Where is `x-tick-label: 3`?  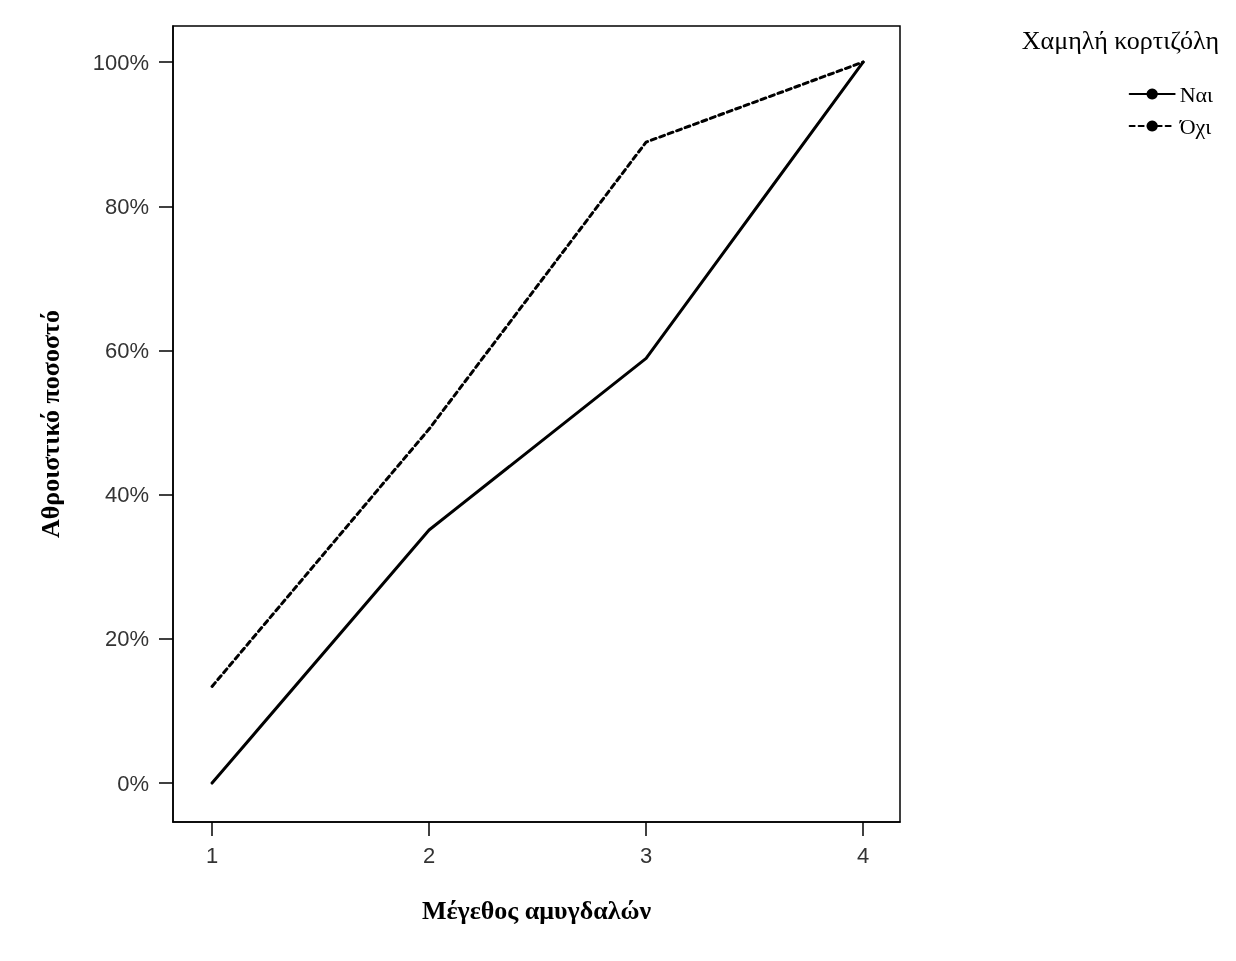
x-tick-label: 3 is located at coordinates (646, 855).